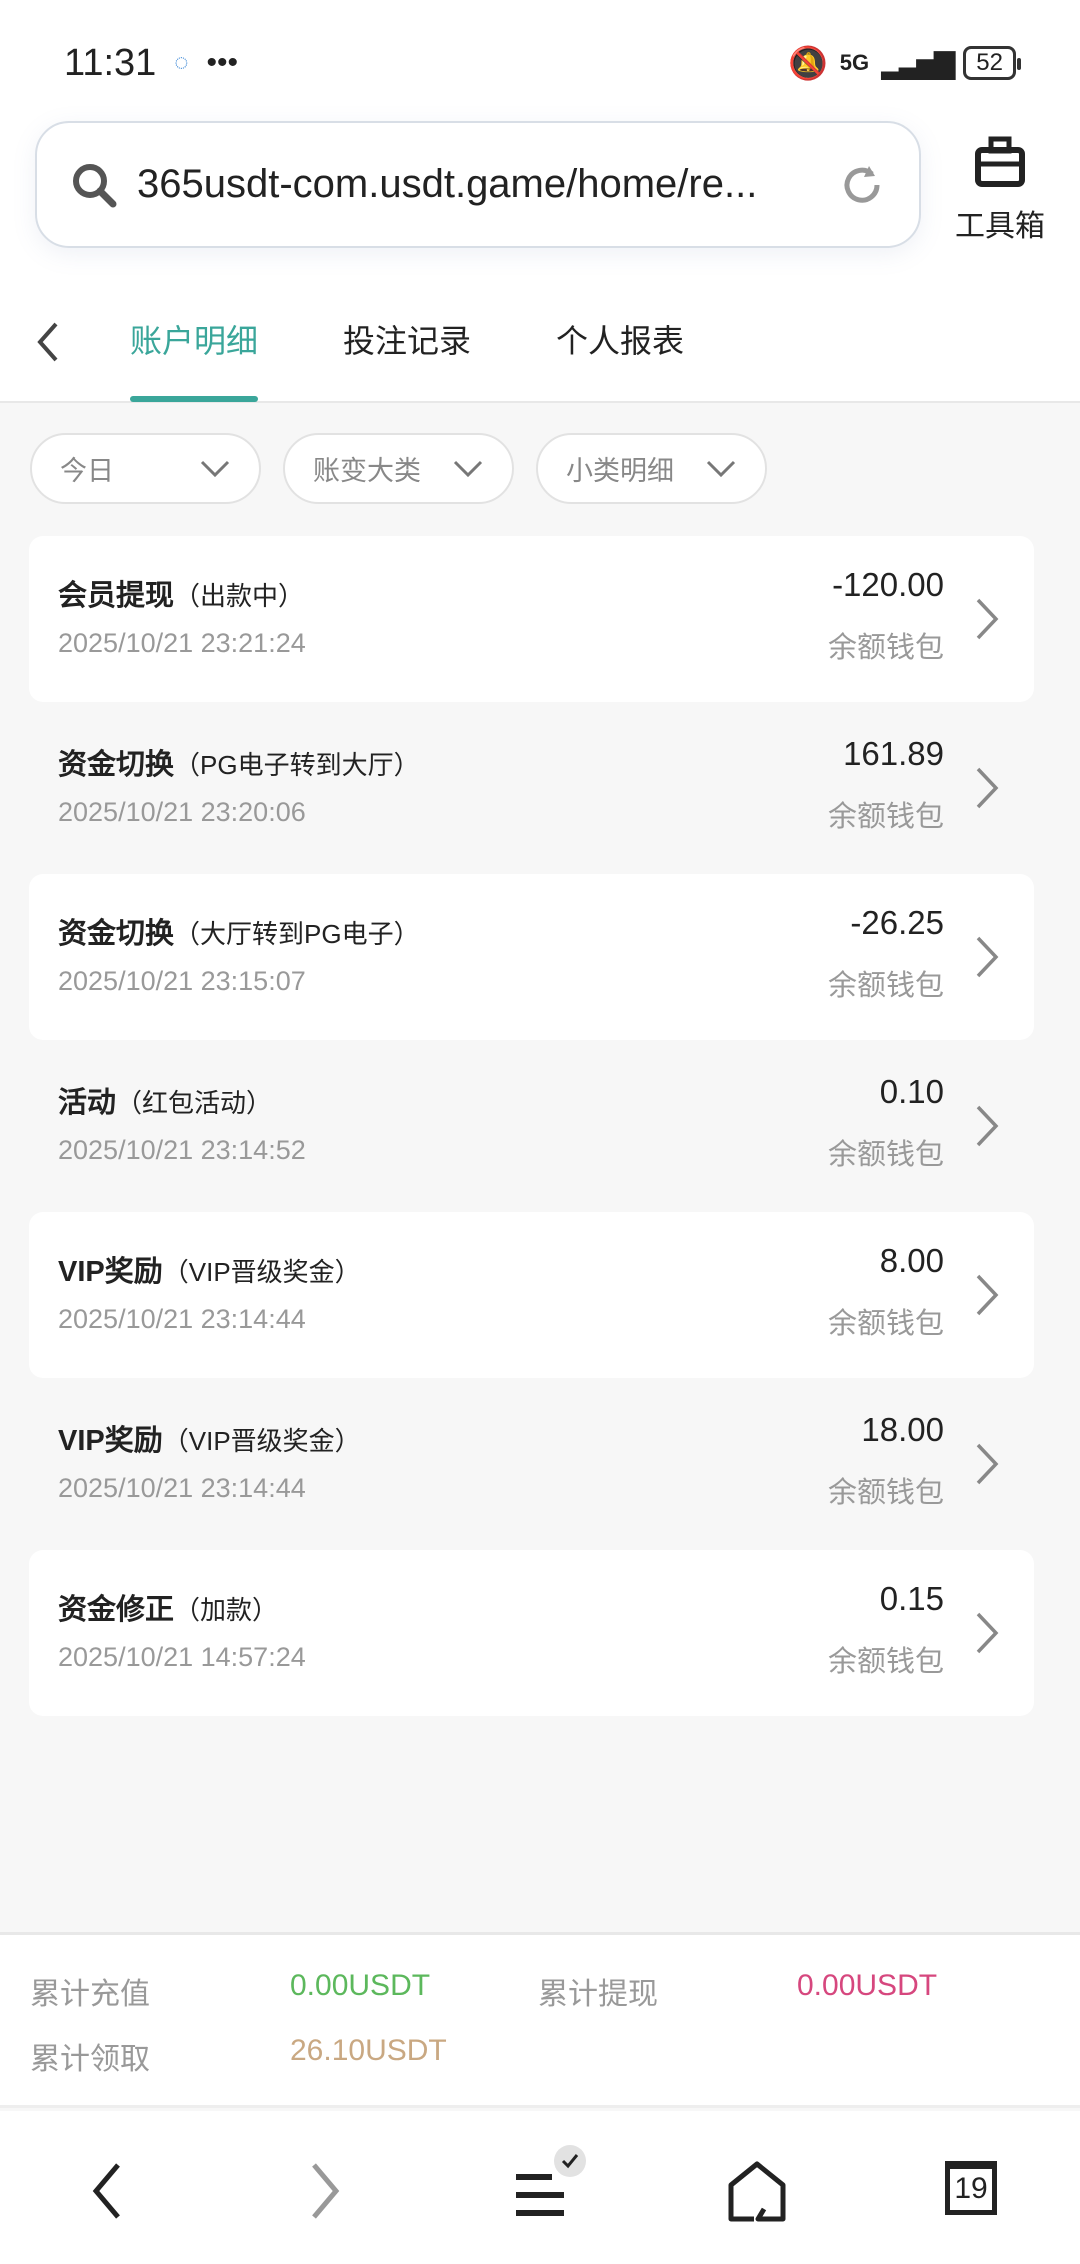 The width and height of the screenshot is (1080, 2264). What do you see at coordinates (367, 471) in the screenshot?
I see `filter-category-value: 账变大类` at bounding box center [367, 471].